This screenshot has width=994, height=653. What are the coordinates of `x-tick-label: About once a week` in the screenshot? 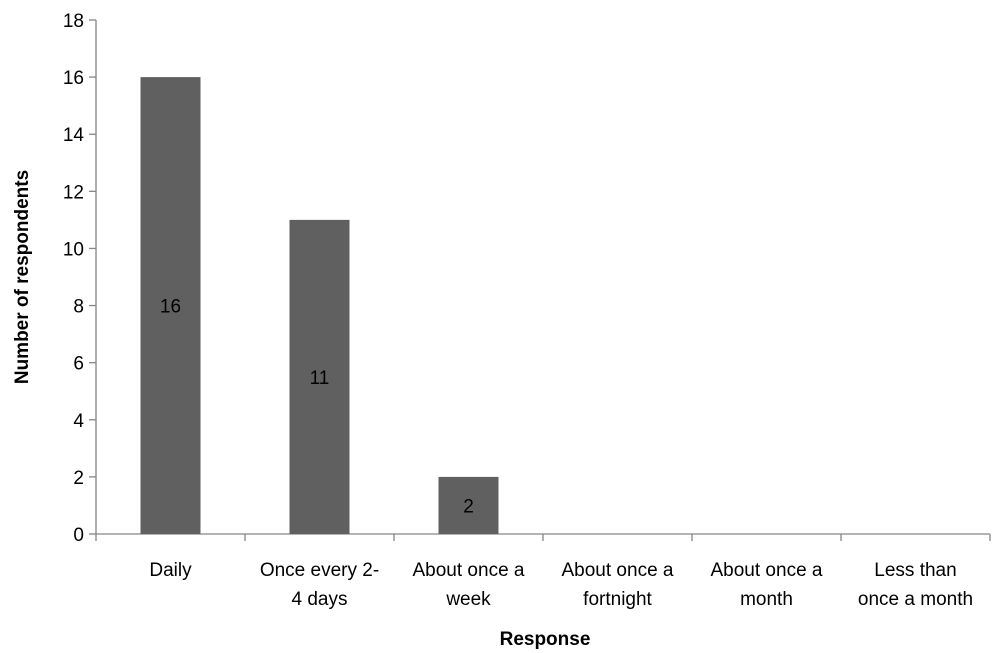 It's located at (469, 585).